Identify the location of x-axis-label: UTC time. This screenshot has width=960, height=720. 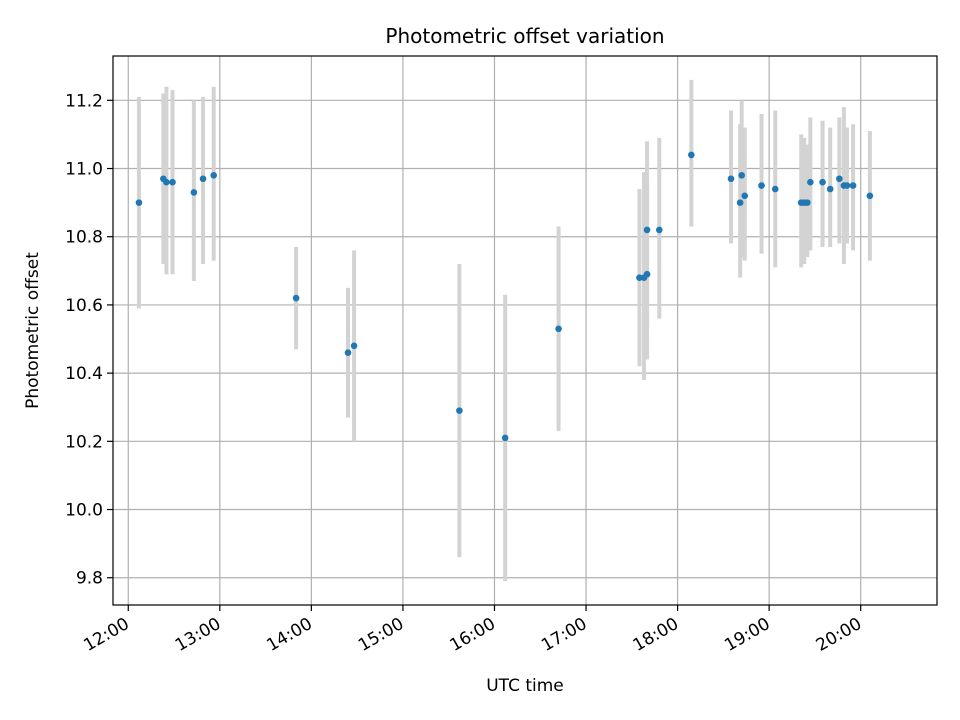
(525, 686).